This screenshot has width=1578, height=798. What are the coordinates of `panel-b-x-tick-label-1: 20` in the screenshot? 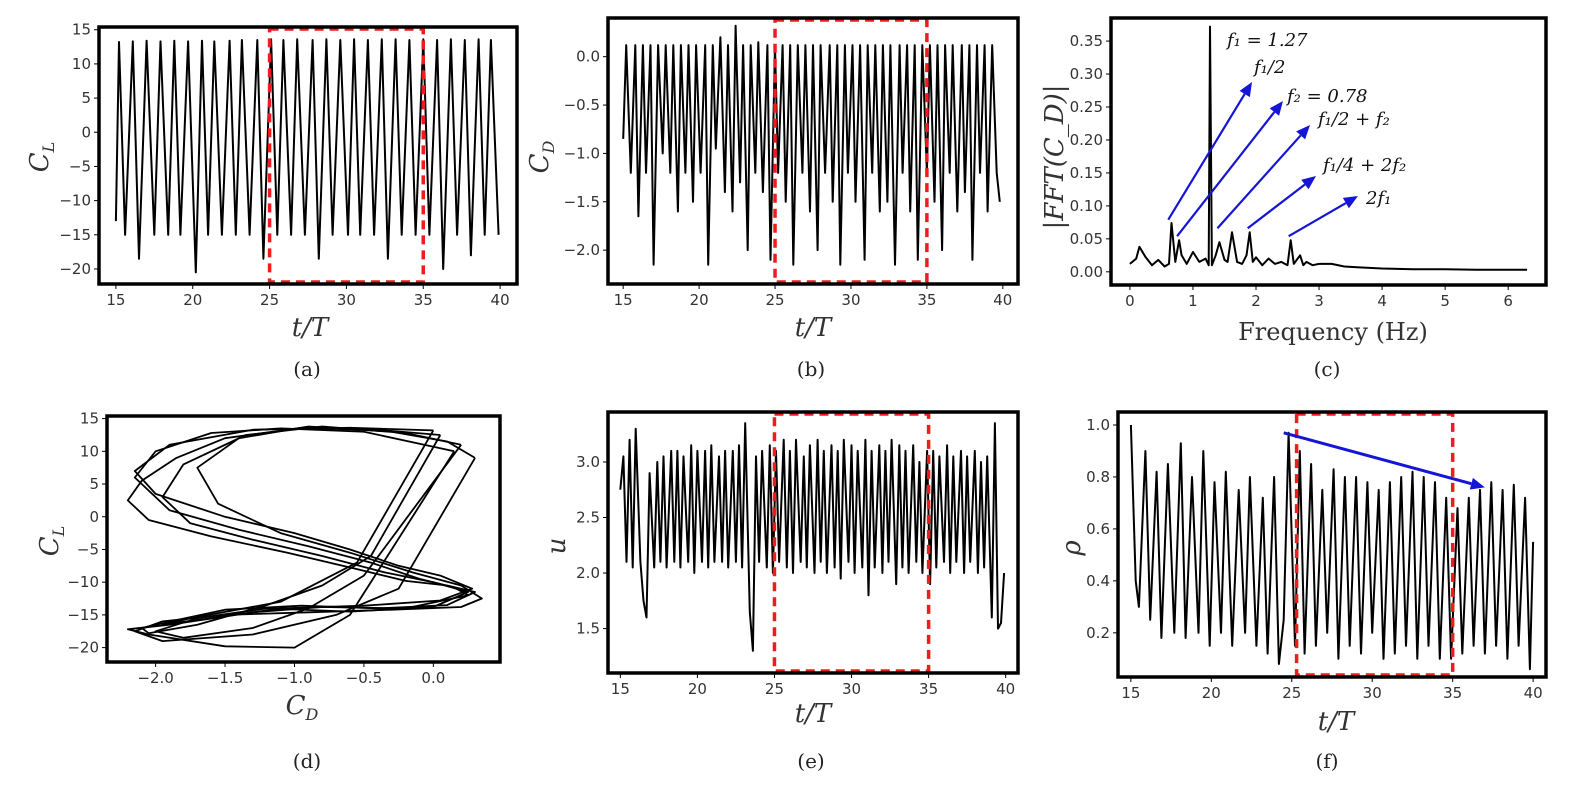 It's located at (699, 300).